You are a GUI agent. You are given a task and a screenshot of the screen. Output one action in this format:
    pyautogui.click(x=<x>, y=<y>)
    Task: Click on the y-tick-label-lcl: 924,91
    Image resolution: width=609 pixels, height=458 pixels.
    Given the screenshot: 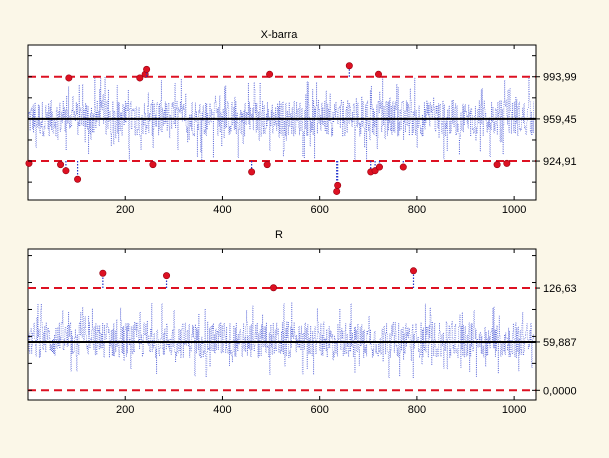 What is the action you would take?
    pyautogui.click(x=560, y=162)
    